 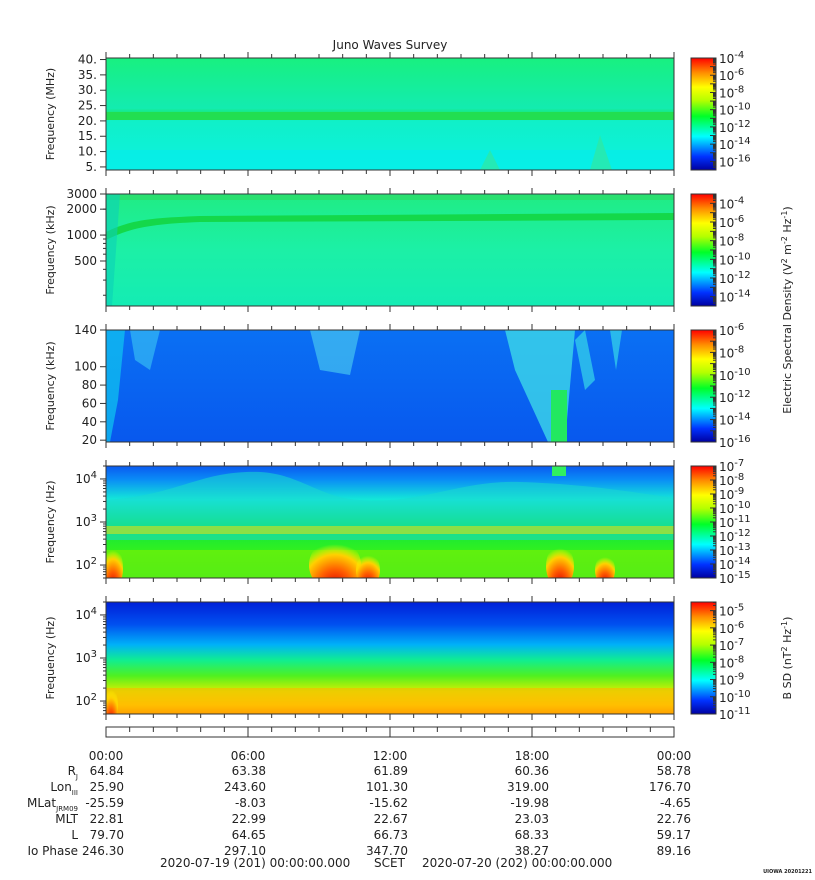 I want to click on panel-3-ytick-label-base: 60, so click(x=89, y=403).